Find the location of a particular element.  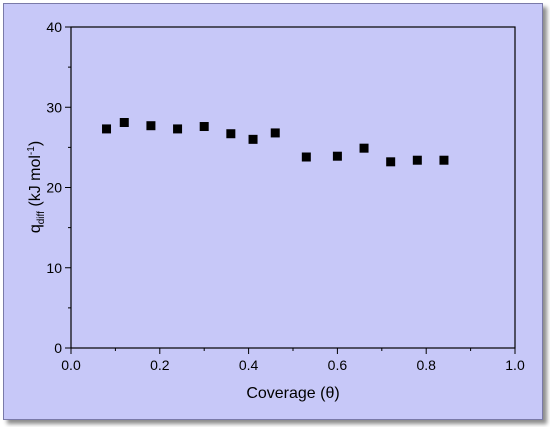

y-axis-title-main: (kJ mol is located at coordinates (35, 183).